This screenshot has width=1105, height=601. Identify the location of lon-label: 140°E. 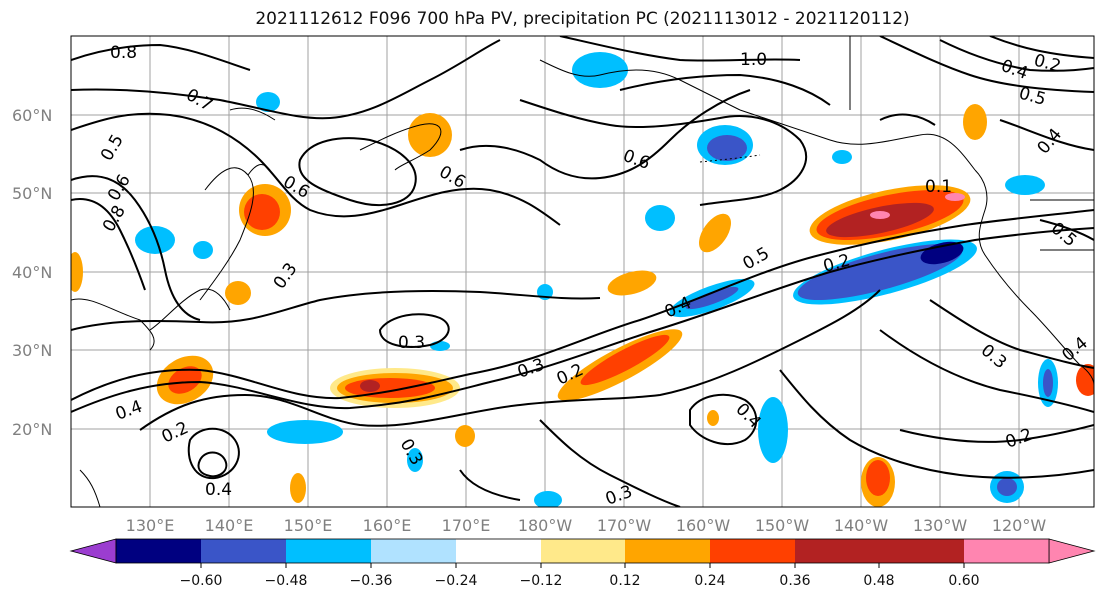
(229, 525).